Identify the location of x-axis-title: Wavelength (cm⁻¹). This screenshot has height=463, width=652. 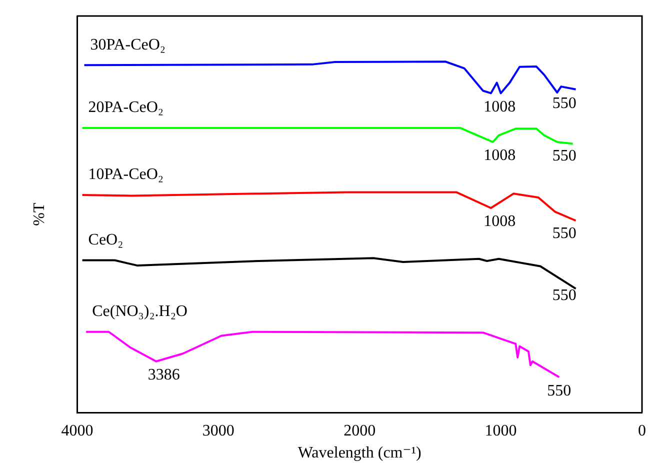
(360, 453).